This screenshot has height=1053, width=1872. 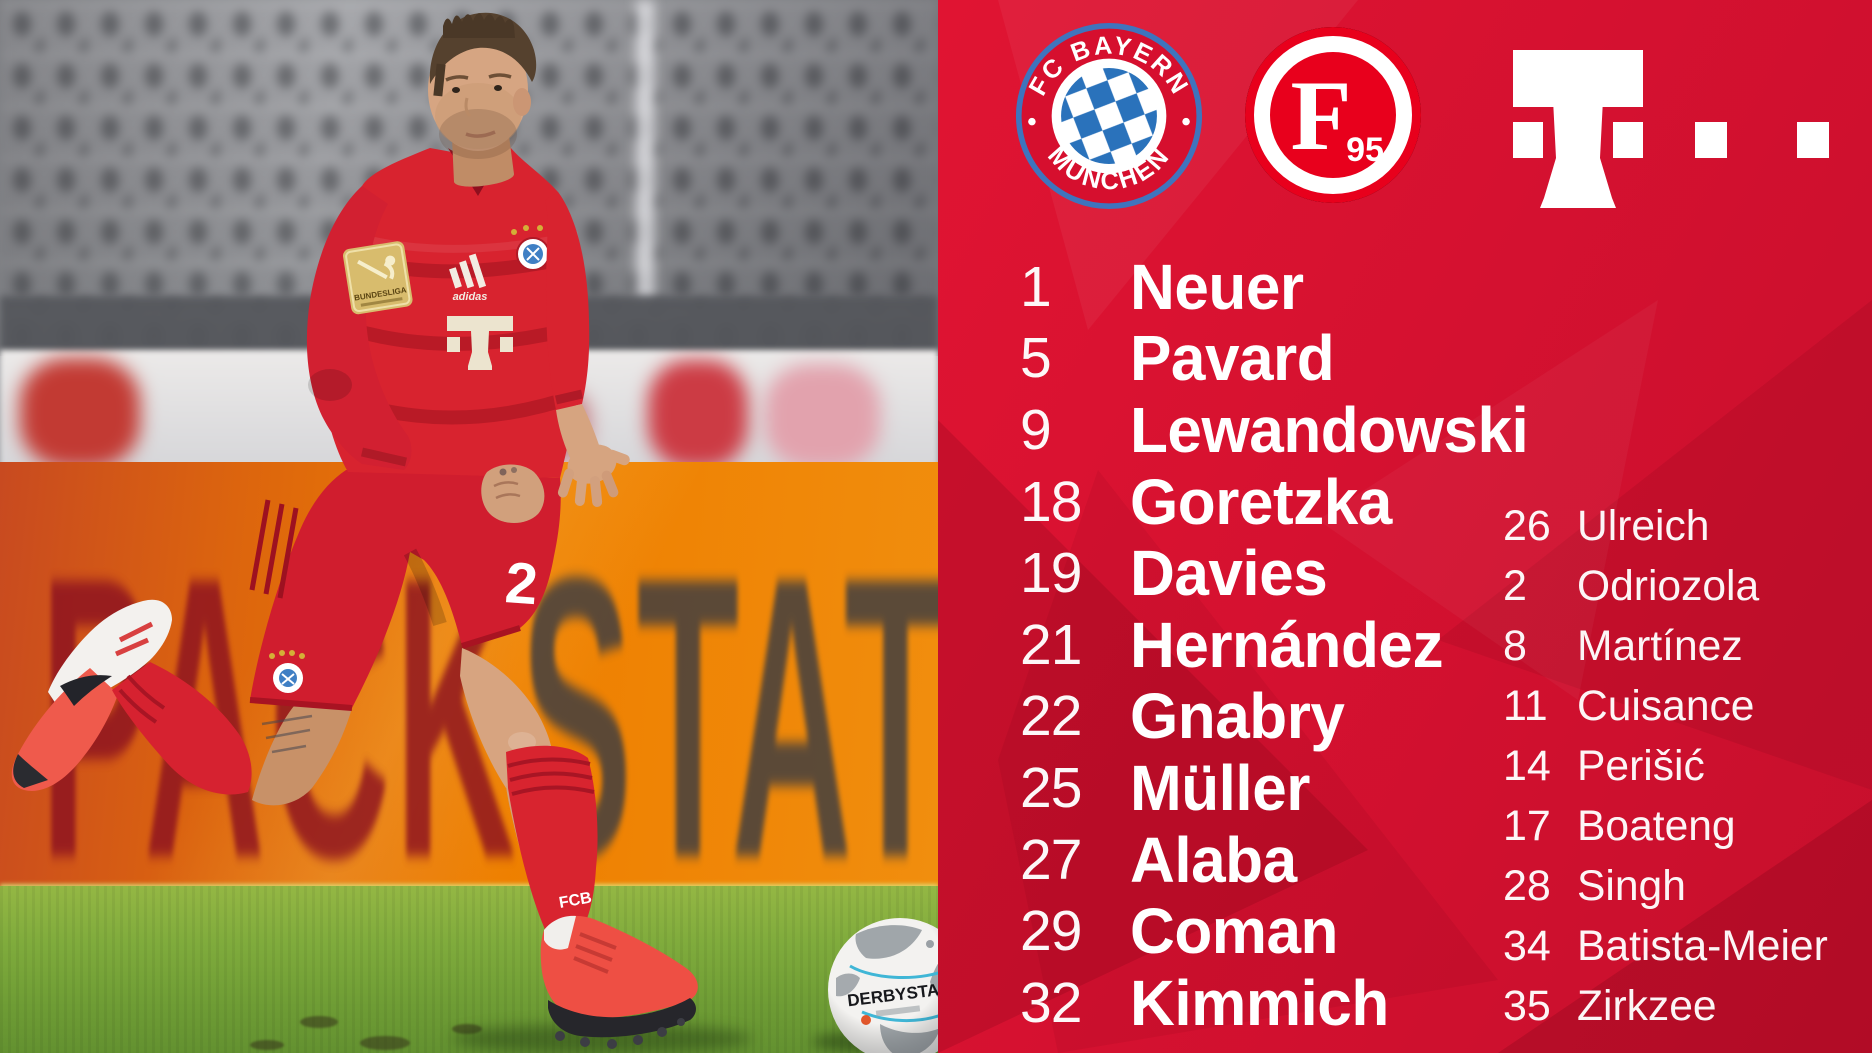 What do you see at coordinates (1220, 787) in the screenshot?
I see `player-name: Müller` at bounding box center [1220, 787].